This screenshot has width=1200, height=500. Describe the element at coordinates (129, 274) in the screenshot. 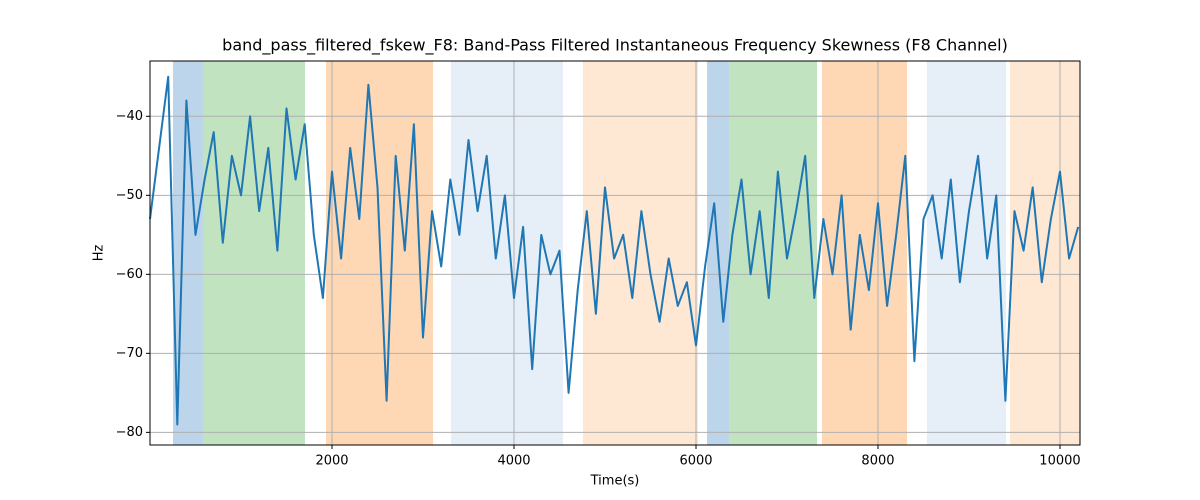

I see `y-tick-label: −60` at that location.